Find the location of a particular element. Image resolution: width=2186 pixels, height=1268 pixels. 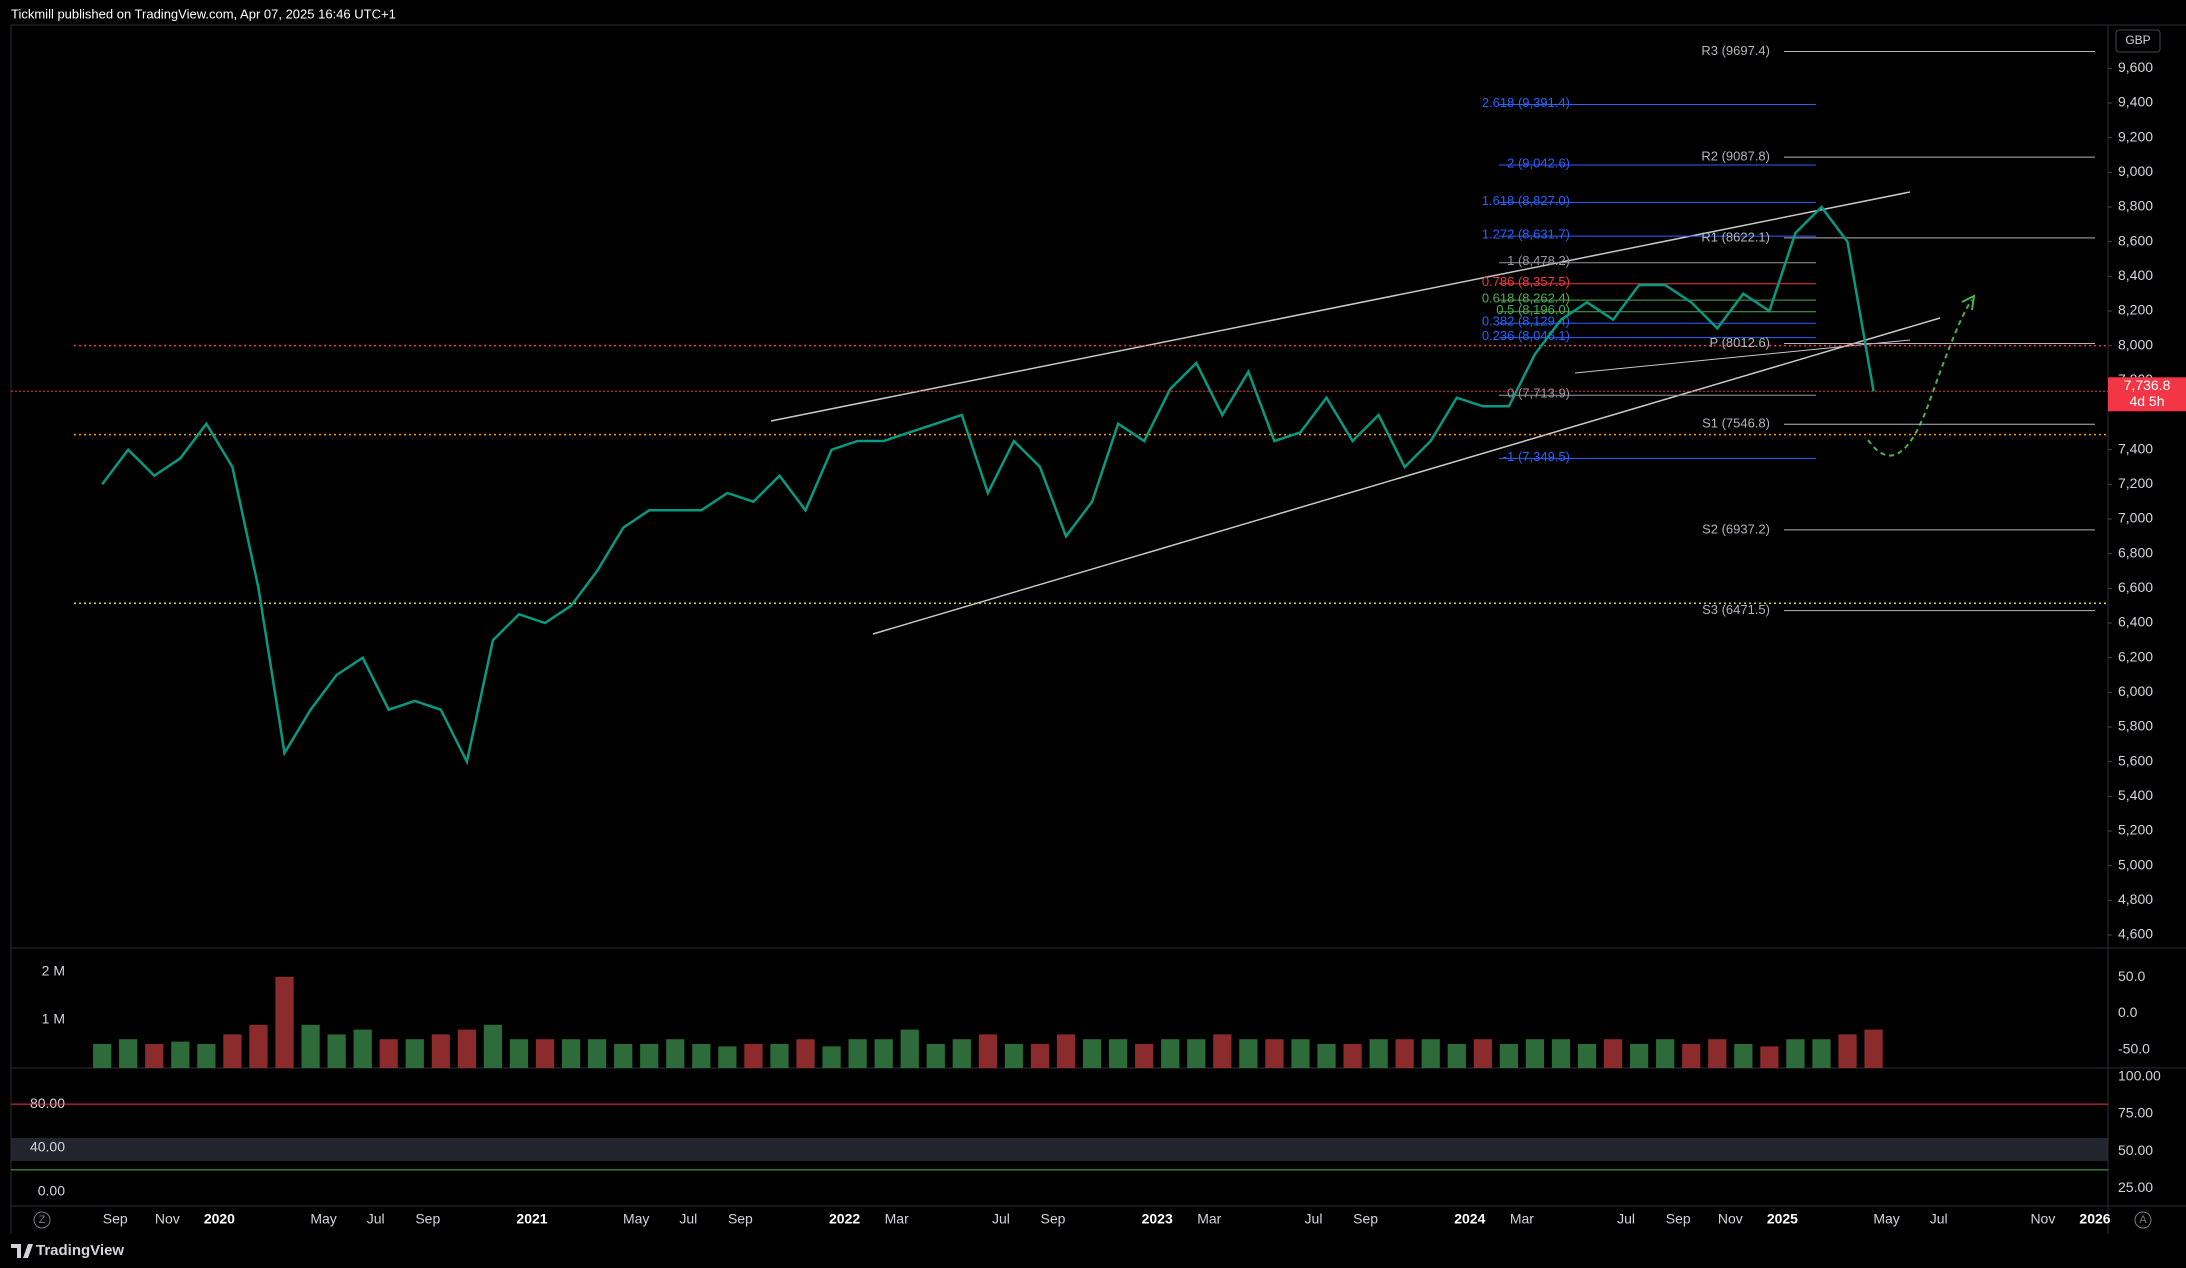

countdown: 4d 5h is located at coordinates (2146, 401).